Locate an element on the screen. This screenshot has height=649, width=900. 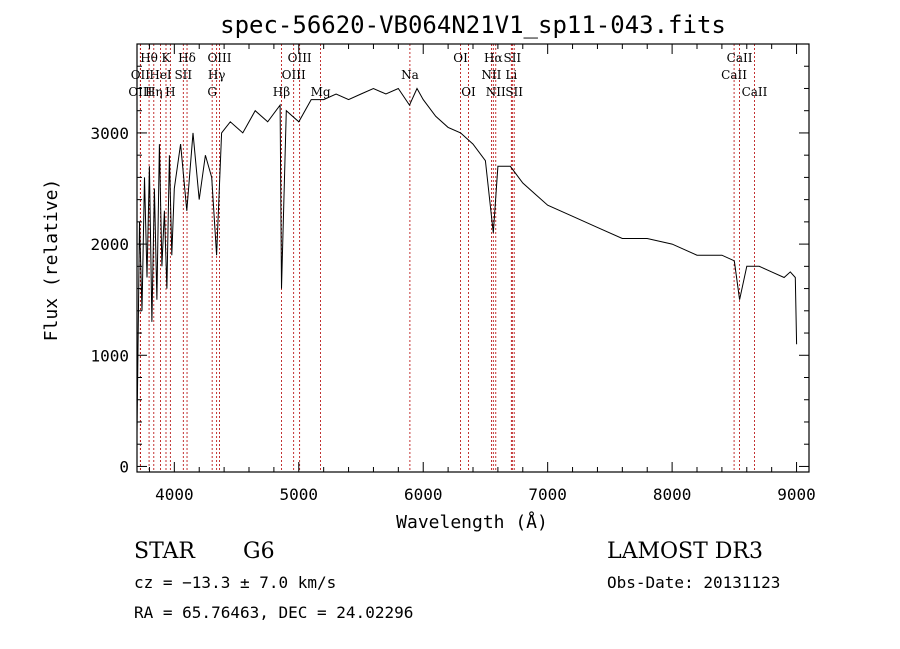
obs-date: Obs-Date: 20131123 is located at coordinates (694, 582).